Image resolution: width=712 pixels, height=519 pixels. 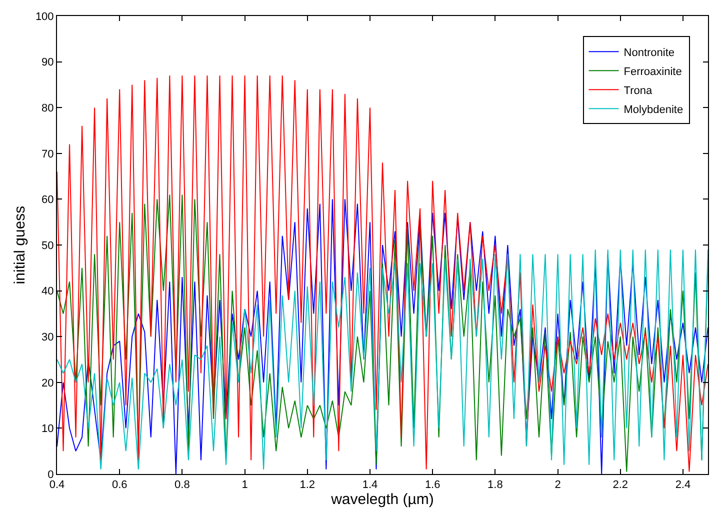 What do you see at coordinates (48, 429) in the screenshot?
I see `y-tick-label: 10` at bounding box center [48, 429].